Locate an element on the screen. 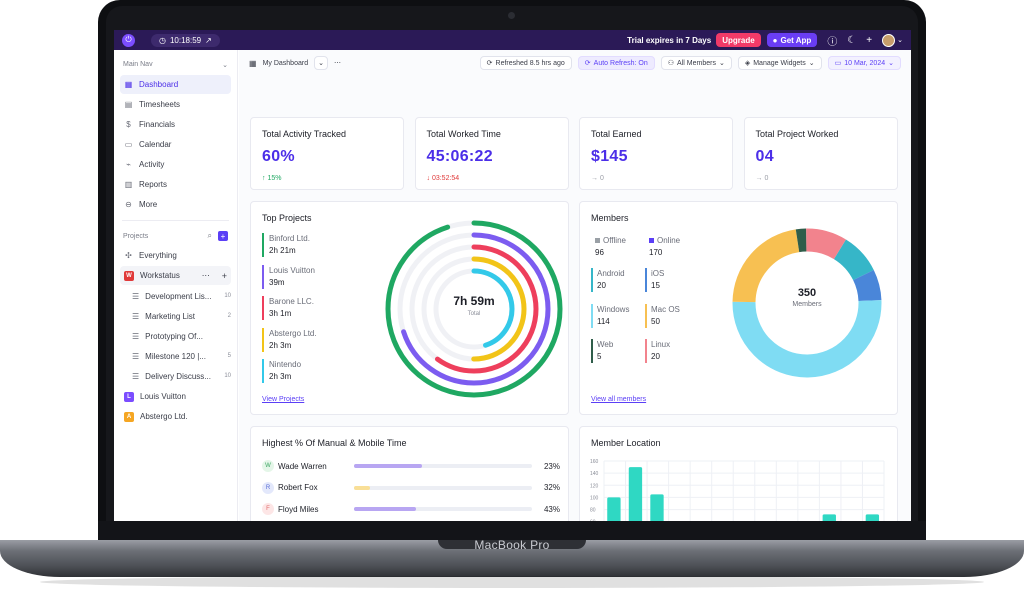 This screenshot has height=591, width=1024. sidebar-sub-item: ☰ Development Lis... 10 is located at coordinates (181, 296).